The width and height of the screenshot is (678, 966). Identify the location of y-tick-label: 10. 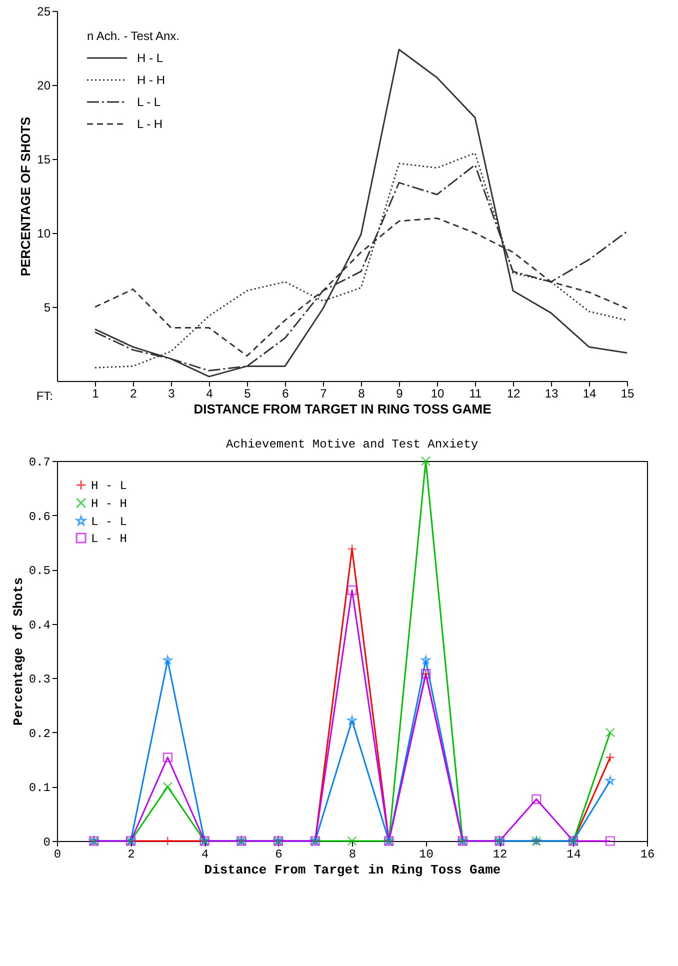
(44, 233).